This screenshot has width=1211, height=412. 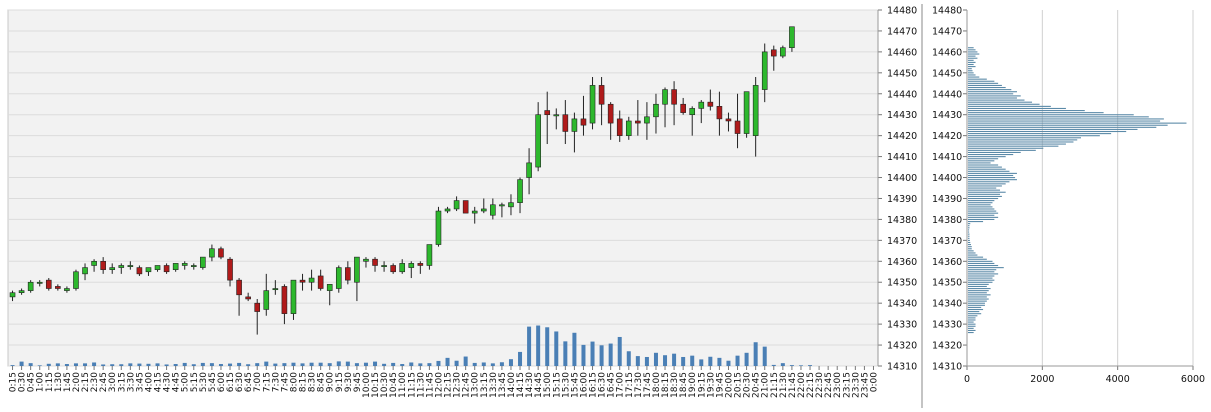 I want to click on profile-price-label: 14480, so click(x=947, y=11).